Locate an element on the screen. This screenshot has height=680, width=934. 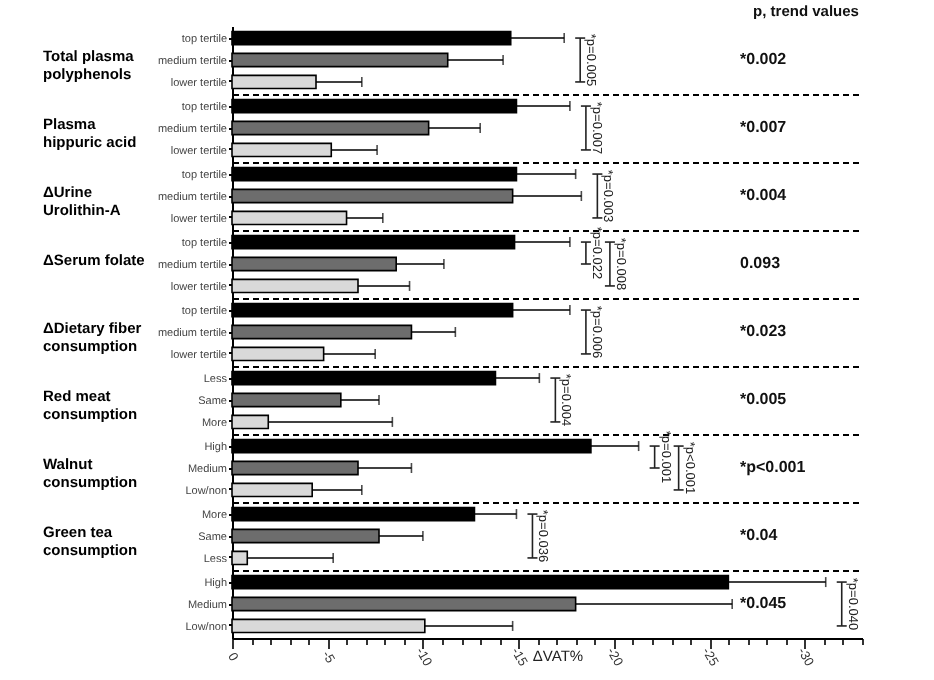
annotation: 0.093 is located at coordinates (761, 263).